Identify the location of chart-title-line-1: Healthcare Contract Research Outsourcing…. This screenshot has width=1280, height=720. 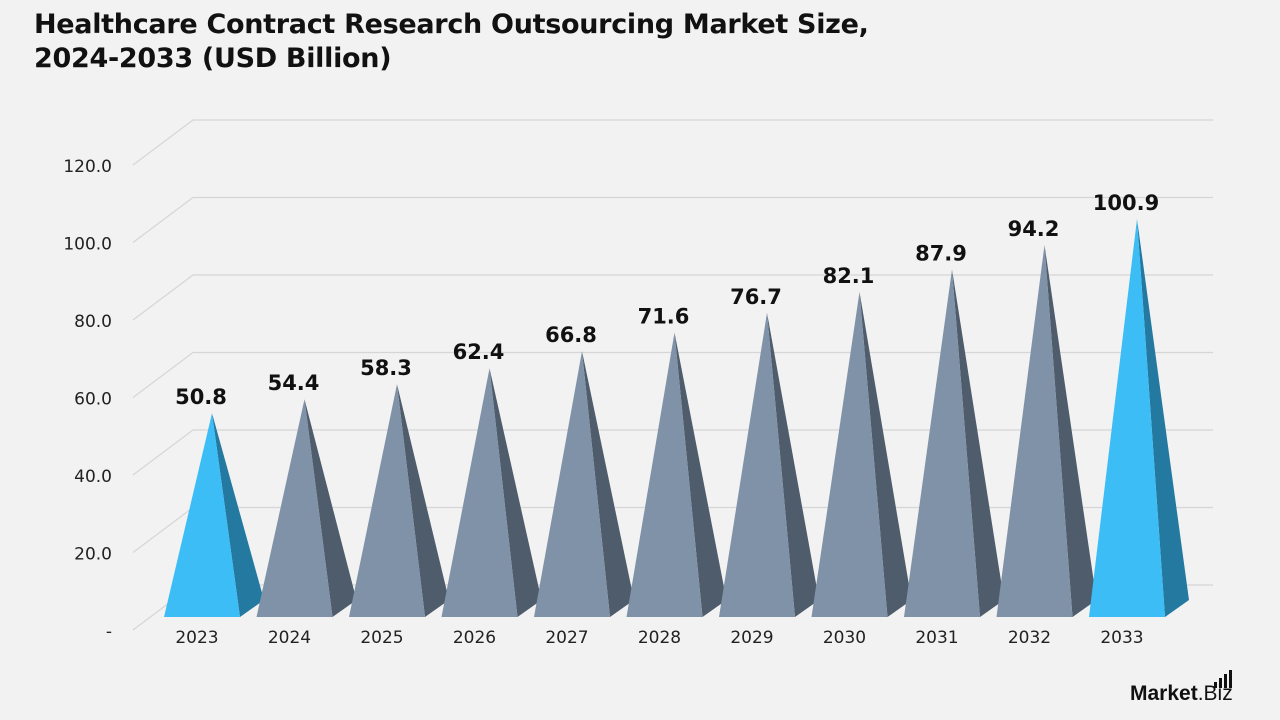
(451, 24).